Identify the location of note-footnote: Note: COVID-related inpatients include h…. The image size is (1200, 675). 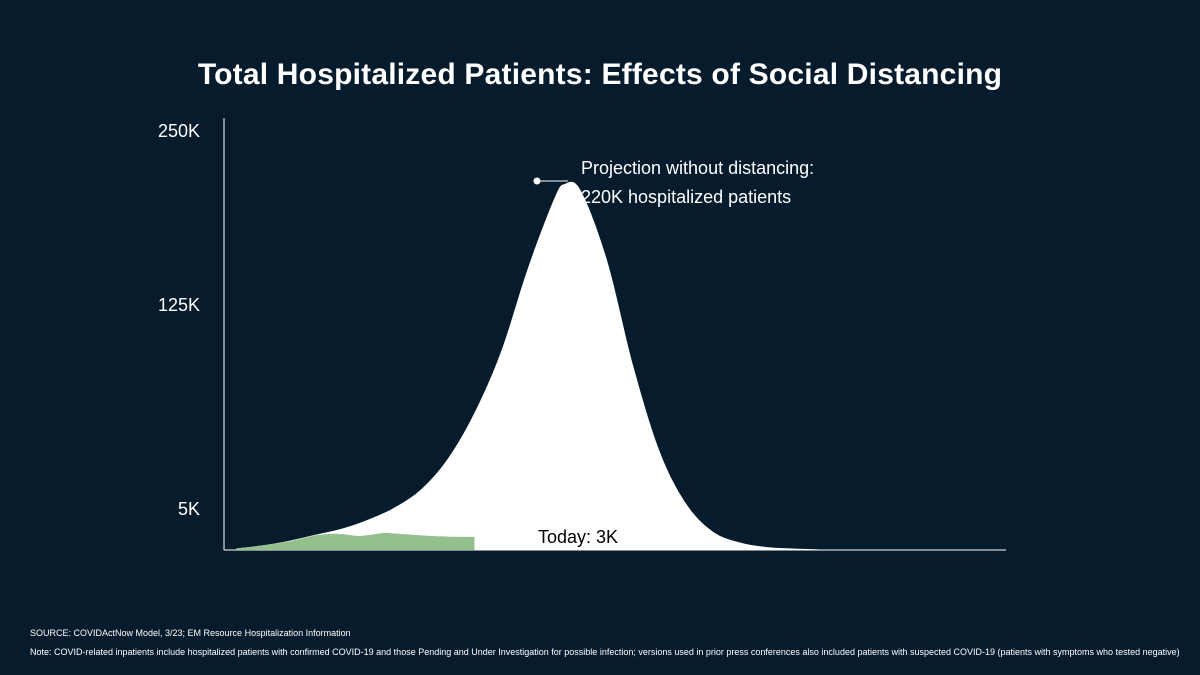
(605, 652).